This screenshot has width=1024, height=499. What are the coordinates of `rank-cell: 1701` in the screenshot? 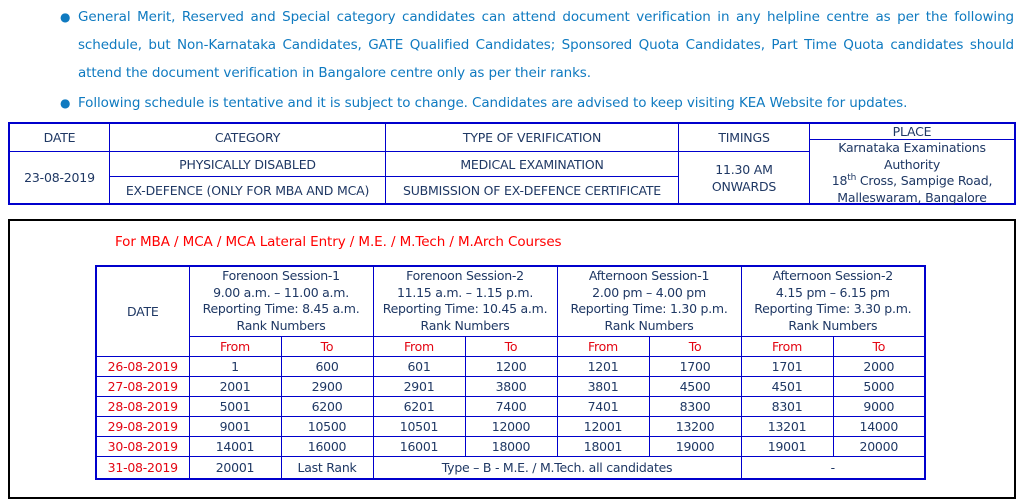 It's located at (787, 366).